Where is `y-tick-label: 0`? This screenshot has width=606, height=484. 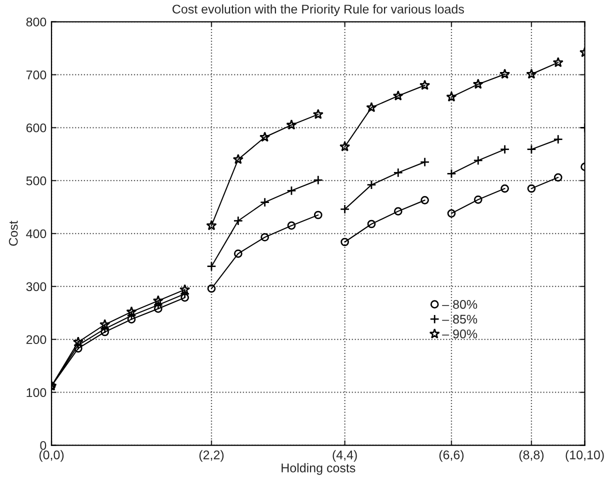
y-tick-label: 0 is located at coordinates (43, 445).